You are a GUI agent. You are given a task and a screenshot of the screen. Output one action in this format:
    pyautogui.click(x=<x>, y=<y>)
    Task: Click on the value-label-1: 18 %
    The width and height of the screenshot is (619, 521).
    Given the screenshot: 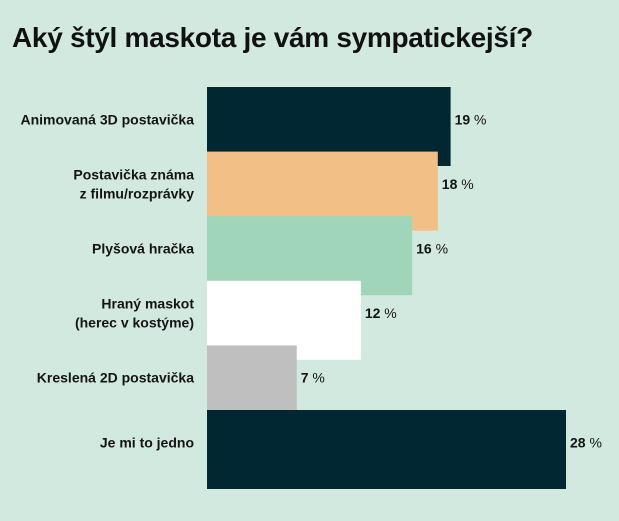 What is the action you would take?
    pyautogui.click(x=458, y=184)
    